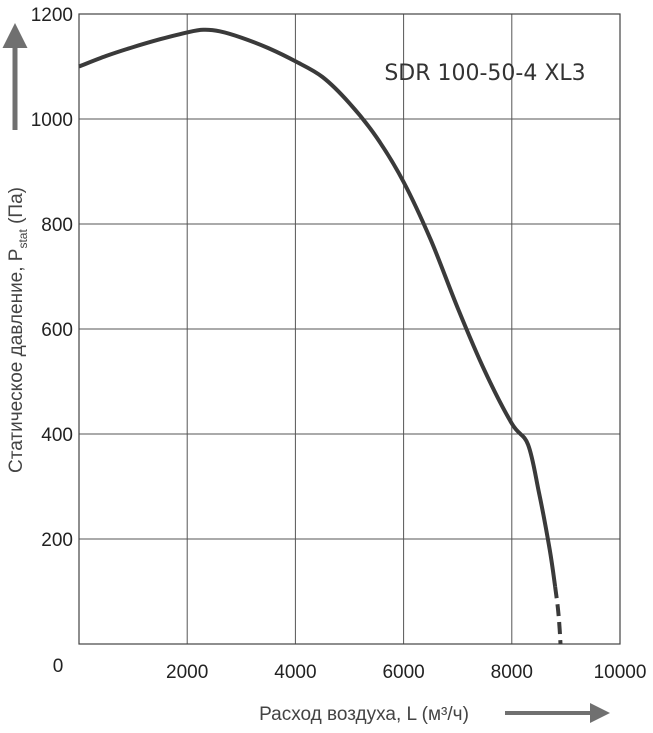  I want to click on x-tick-label: 6000, so click(403, 672).